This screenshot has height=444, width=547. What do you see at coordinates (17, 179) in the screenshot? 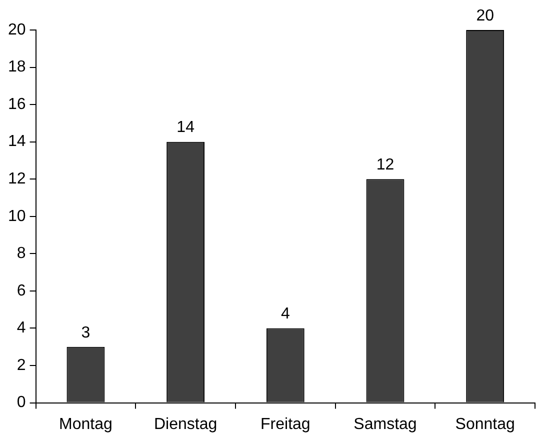
I see `y-tick-label: 12` at bounding box center [17, 179].